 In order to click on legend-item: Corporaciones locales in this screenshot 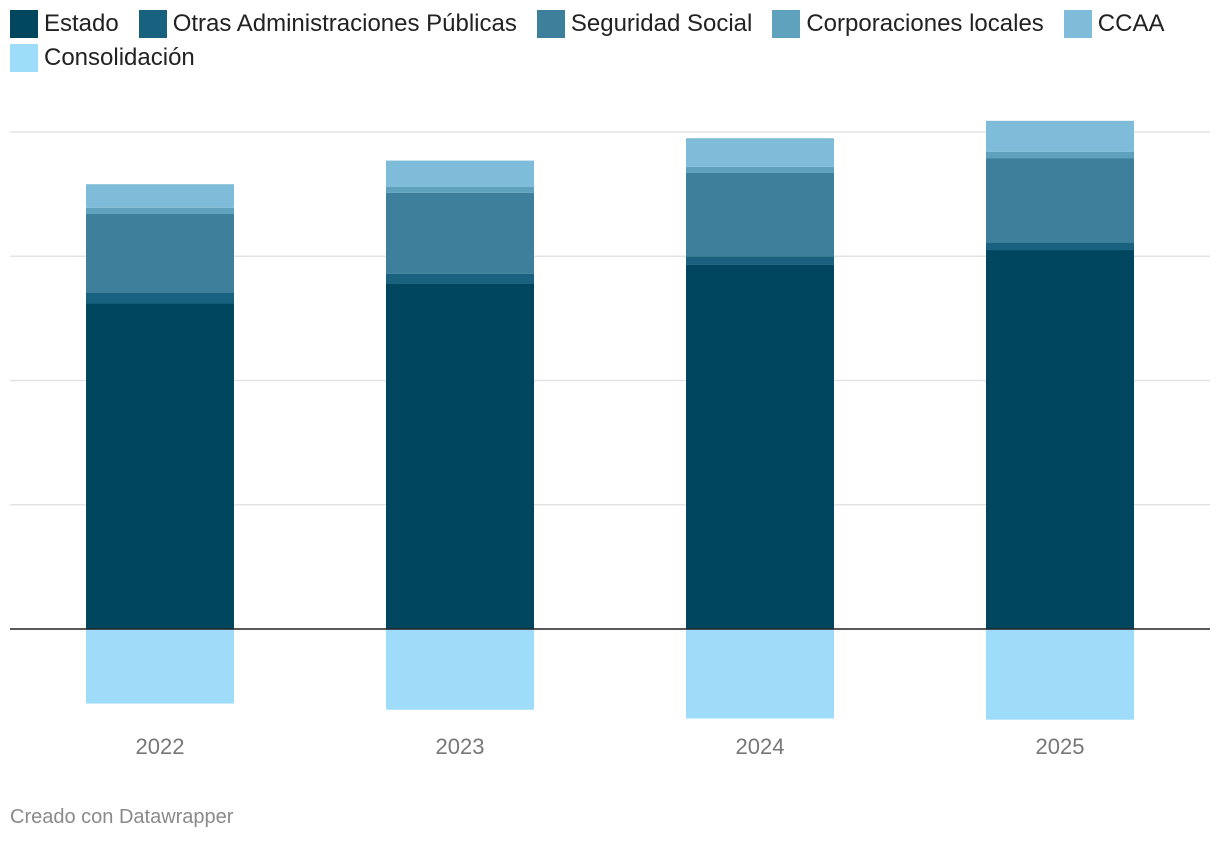, I will do `click(908, 24)`.